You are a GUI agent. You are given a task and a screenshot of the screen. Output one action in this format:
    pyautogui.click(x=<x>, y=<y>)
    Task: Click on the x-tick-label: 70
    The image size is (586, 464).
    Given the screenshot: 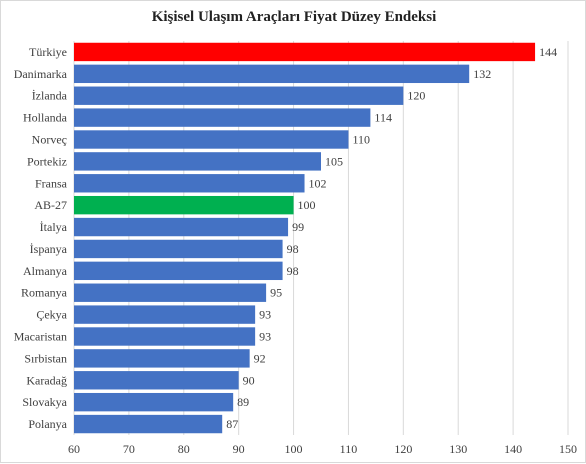 What is the action you would take?
    pyautogui.click(x=129, y=449)
    